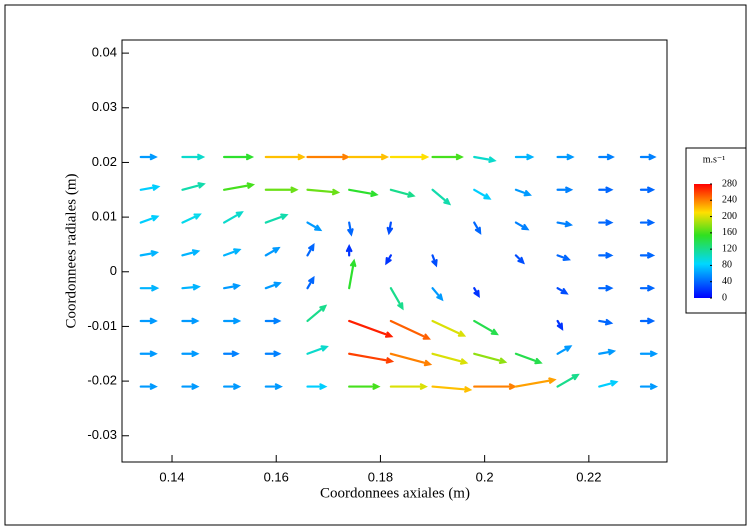 The height and width of the screenshot is (531, 752). Describe the element at coordinates (485, 476) in the screenshot. I see `x-tick-label: 0.2` at that location.